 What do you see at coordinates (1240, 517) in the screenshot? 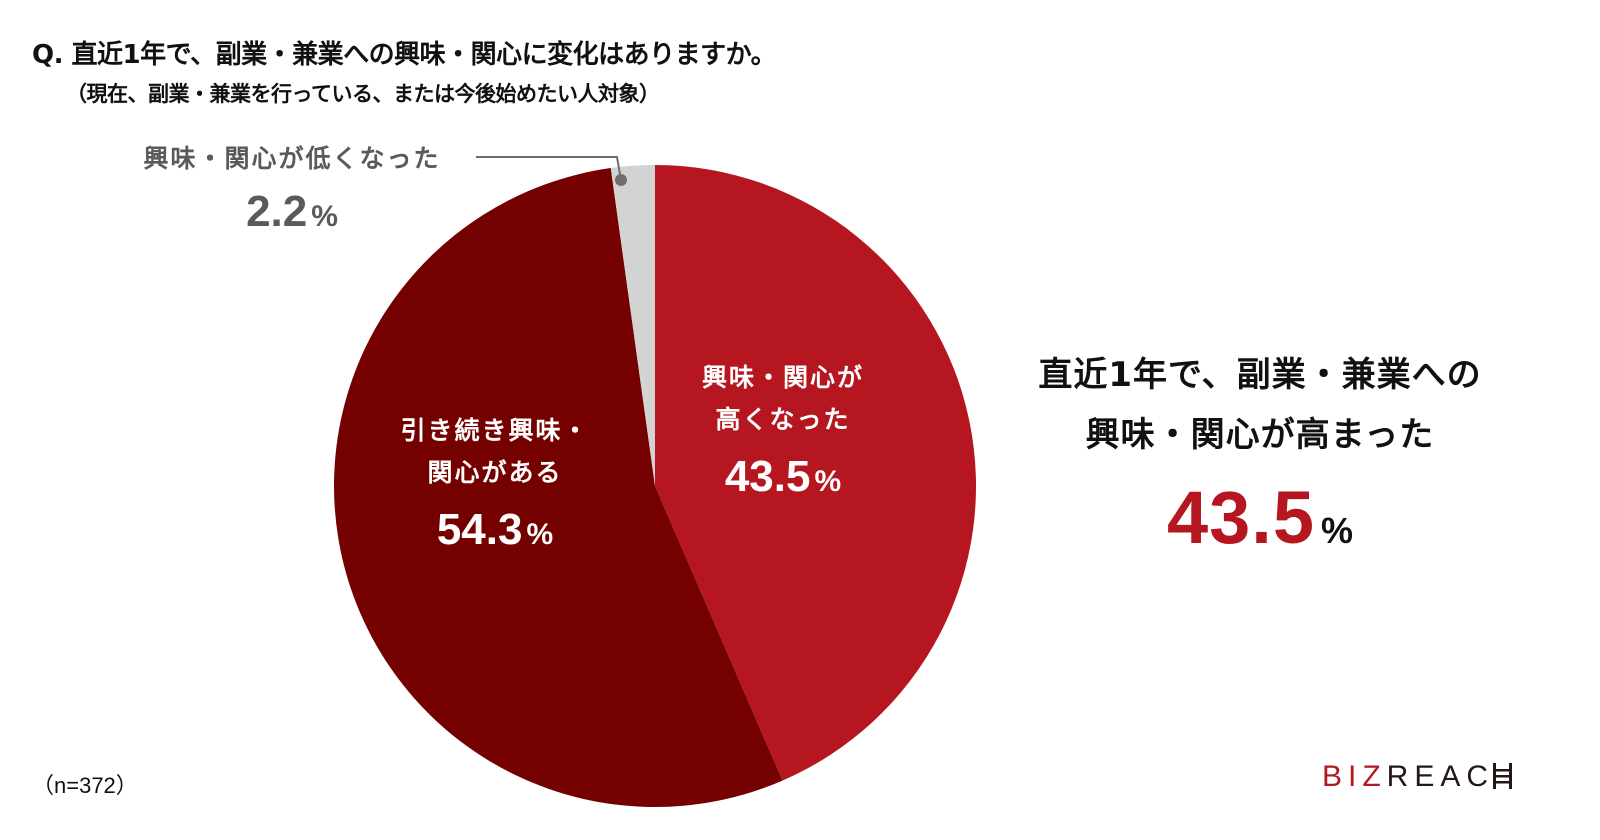
I see `summary-value-number: 43.5` at bounding box center [1240, 517].